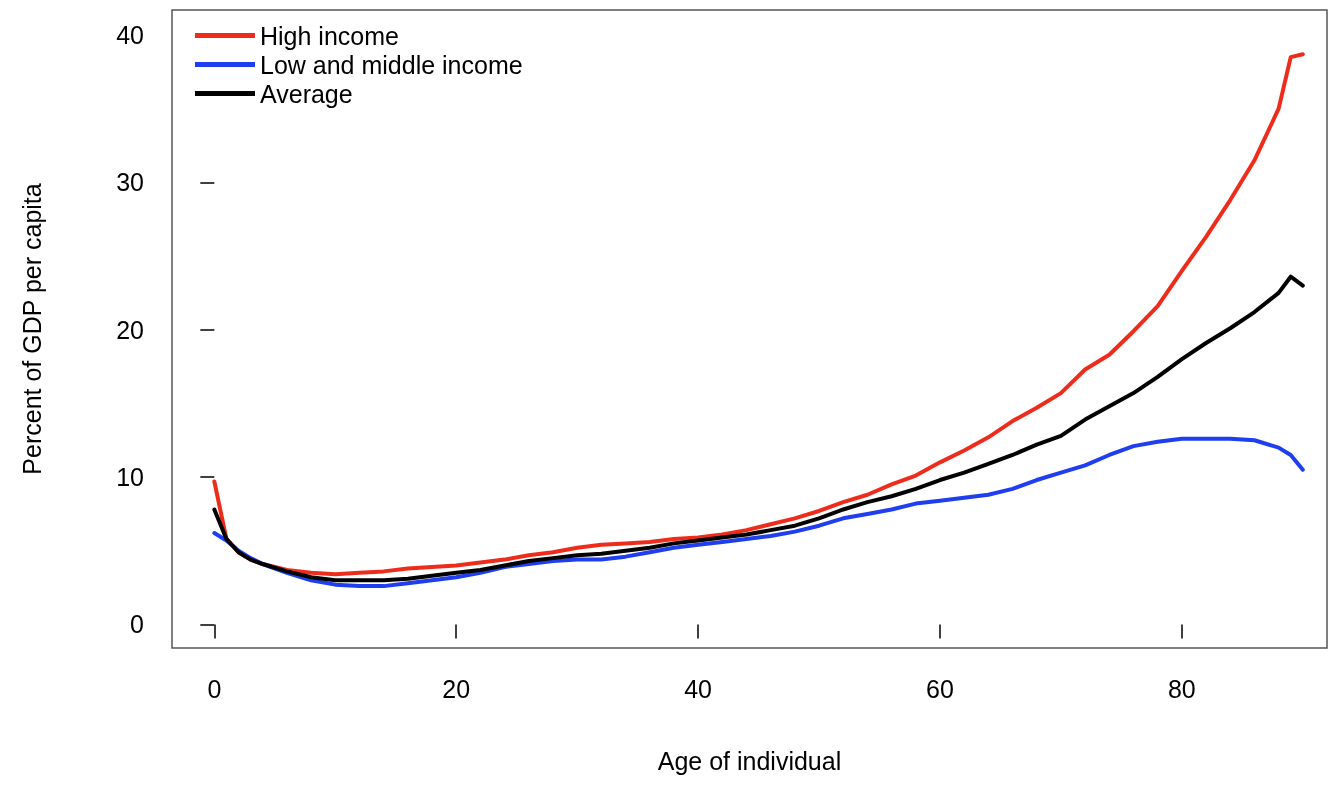 This screenshot has width=1332, height=807. Describe the element at coordinates (749, 760) in the screenshot. I see `x-axis-title: Age of individual` at that location.